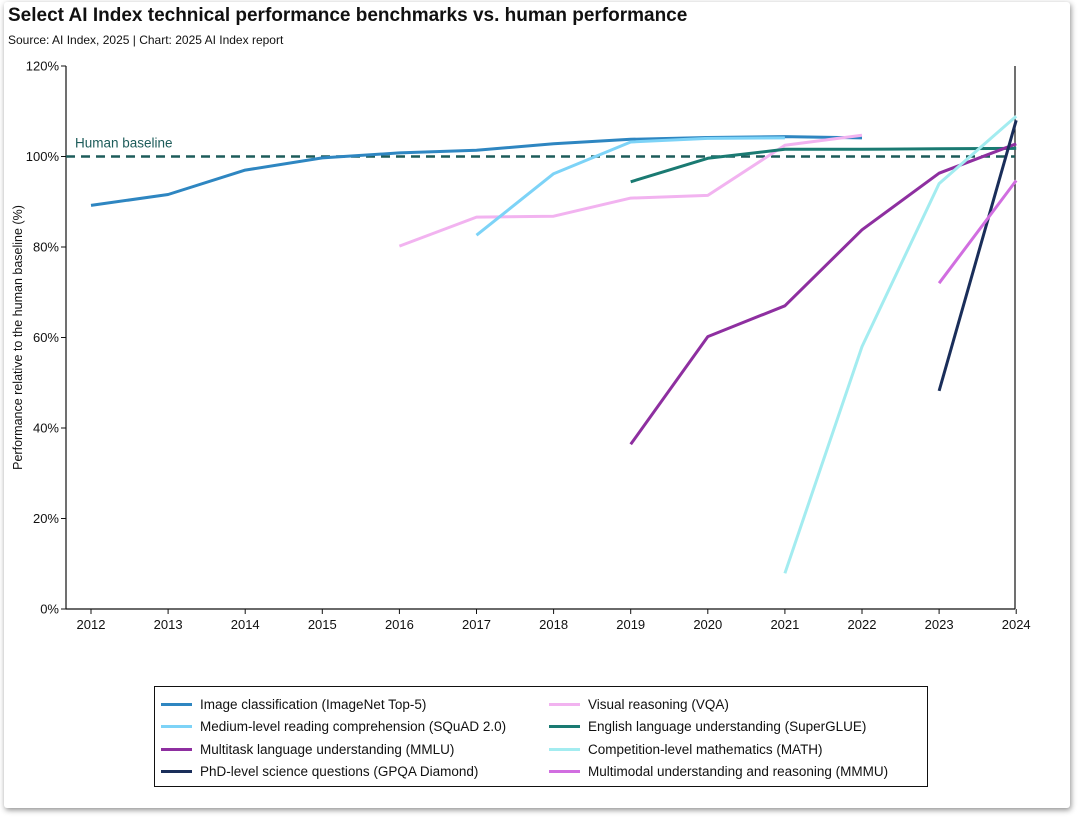  What do you see at coordinates (476, 624) in the screenshot?
I see `x-tick-label: 2017` at bounding box center [476, 624].